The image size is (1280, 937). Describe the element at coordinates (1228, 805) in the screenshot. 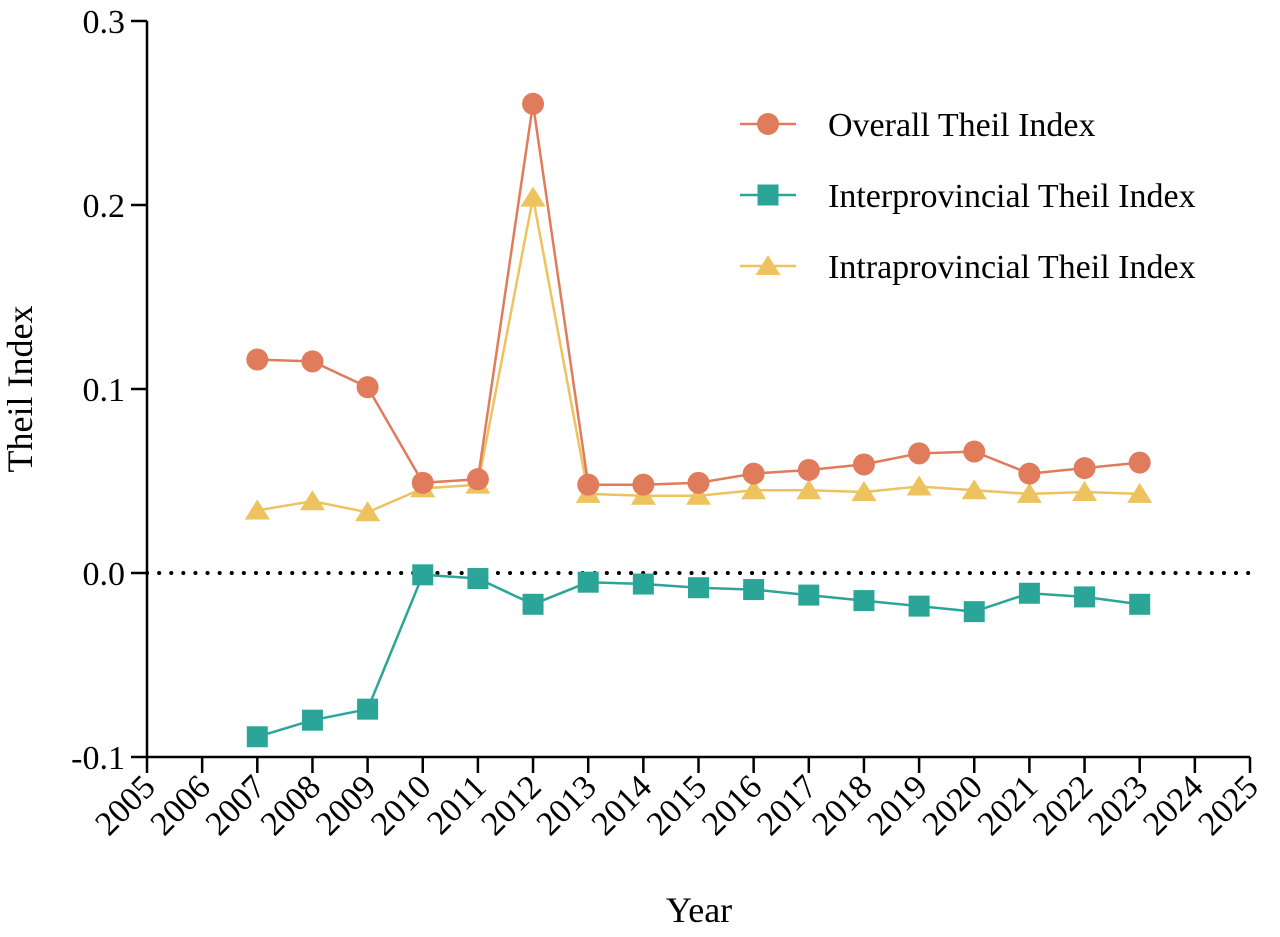

I see `x-tick-label: 2025` at that location.